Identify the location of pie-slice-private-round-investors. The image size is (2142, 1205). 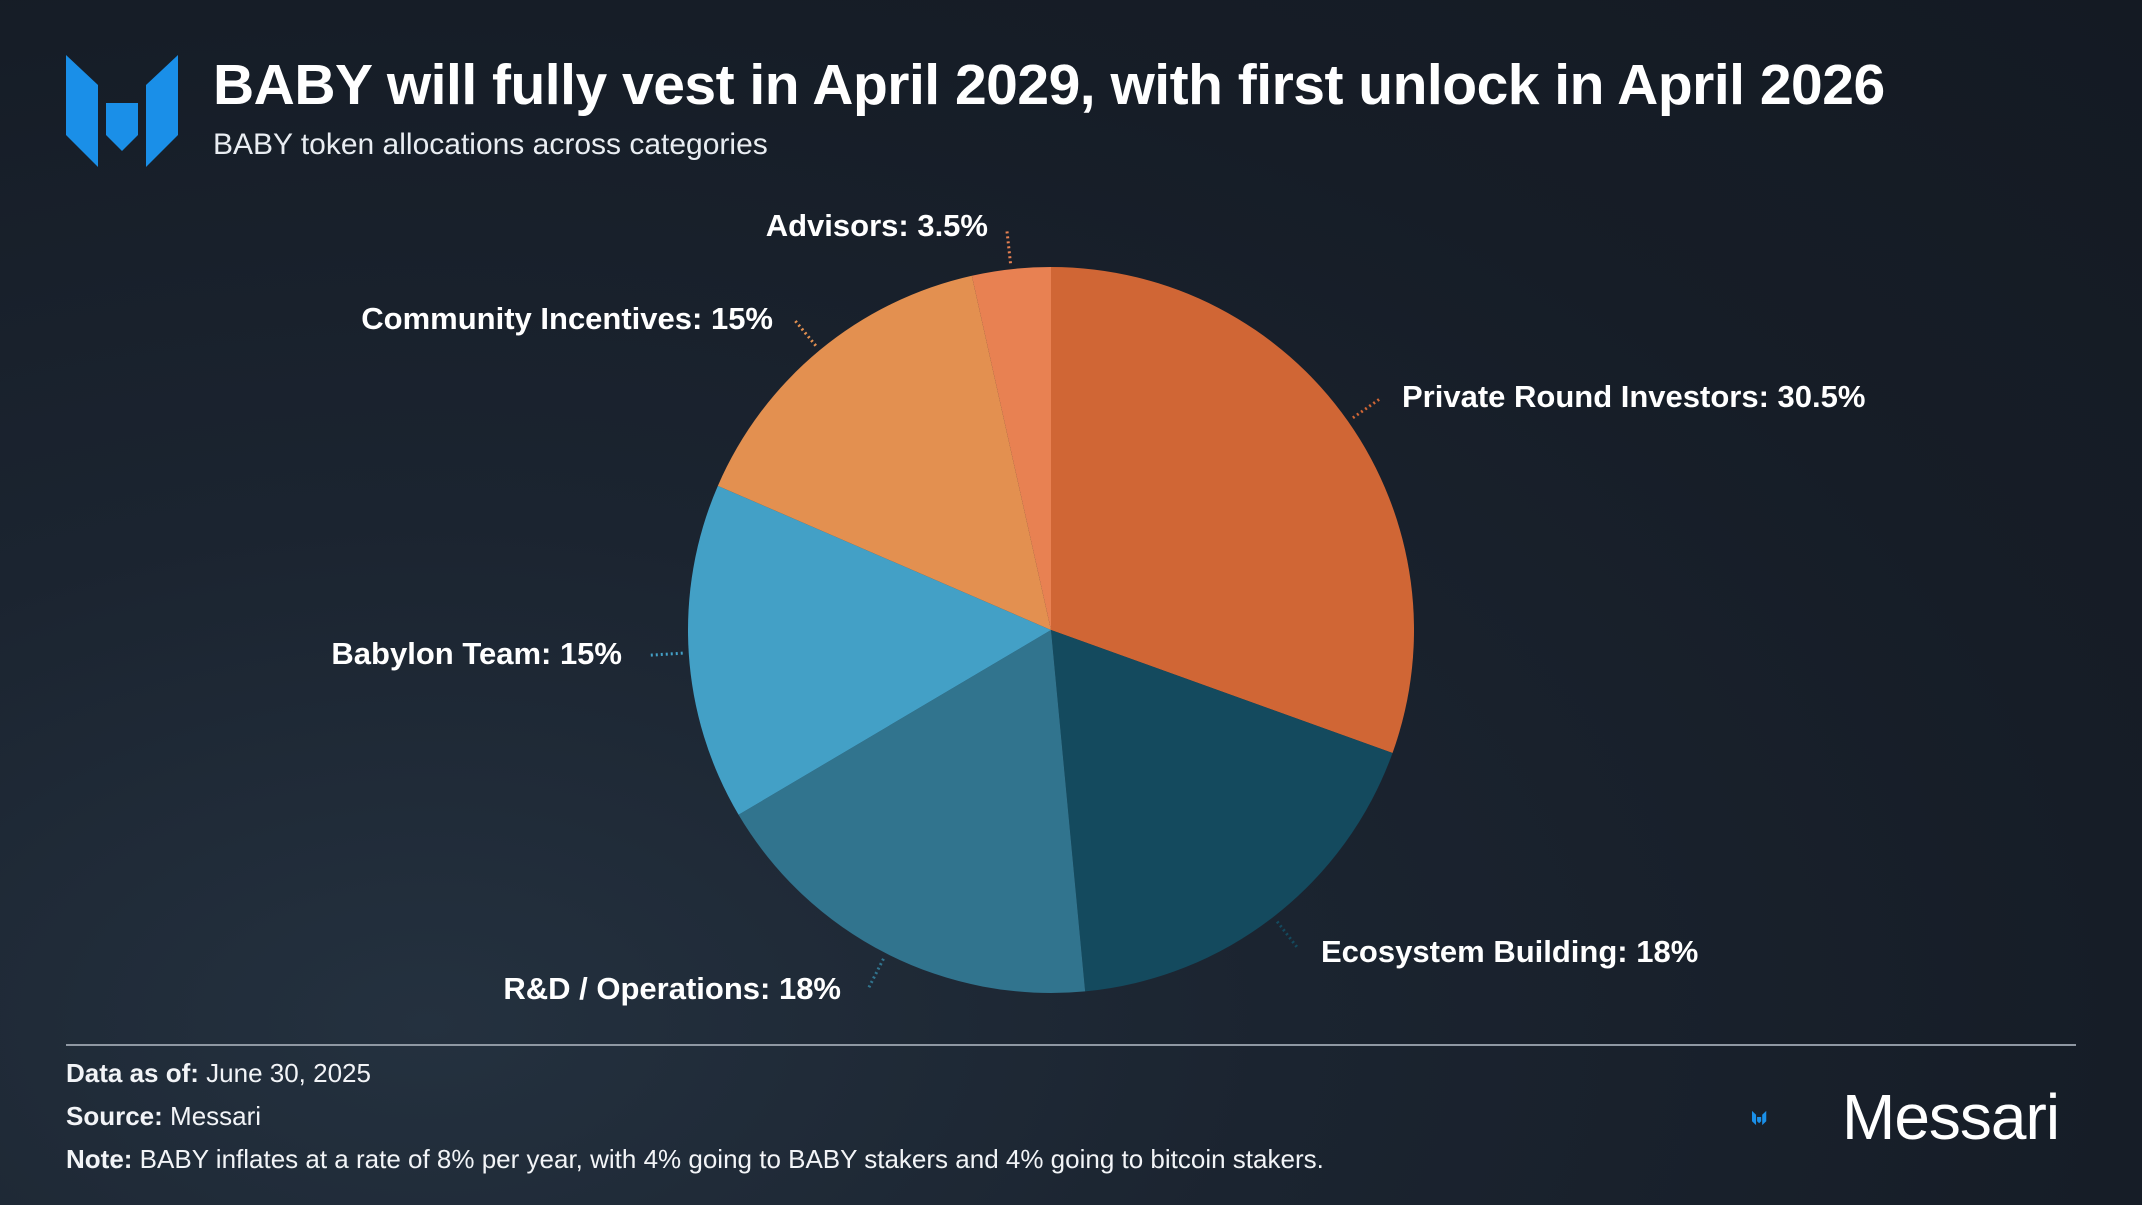
(1232, 510).